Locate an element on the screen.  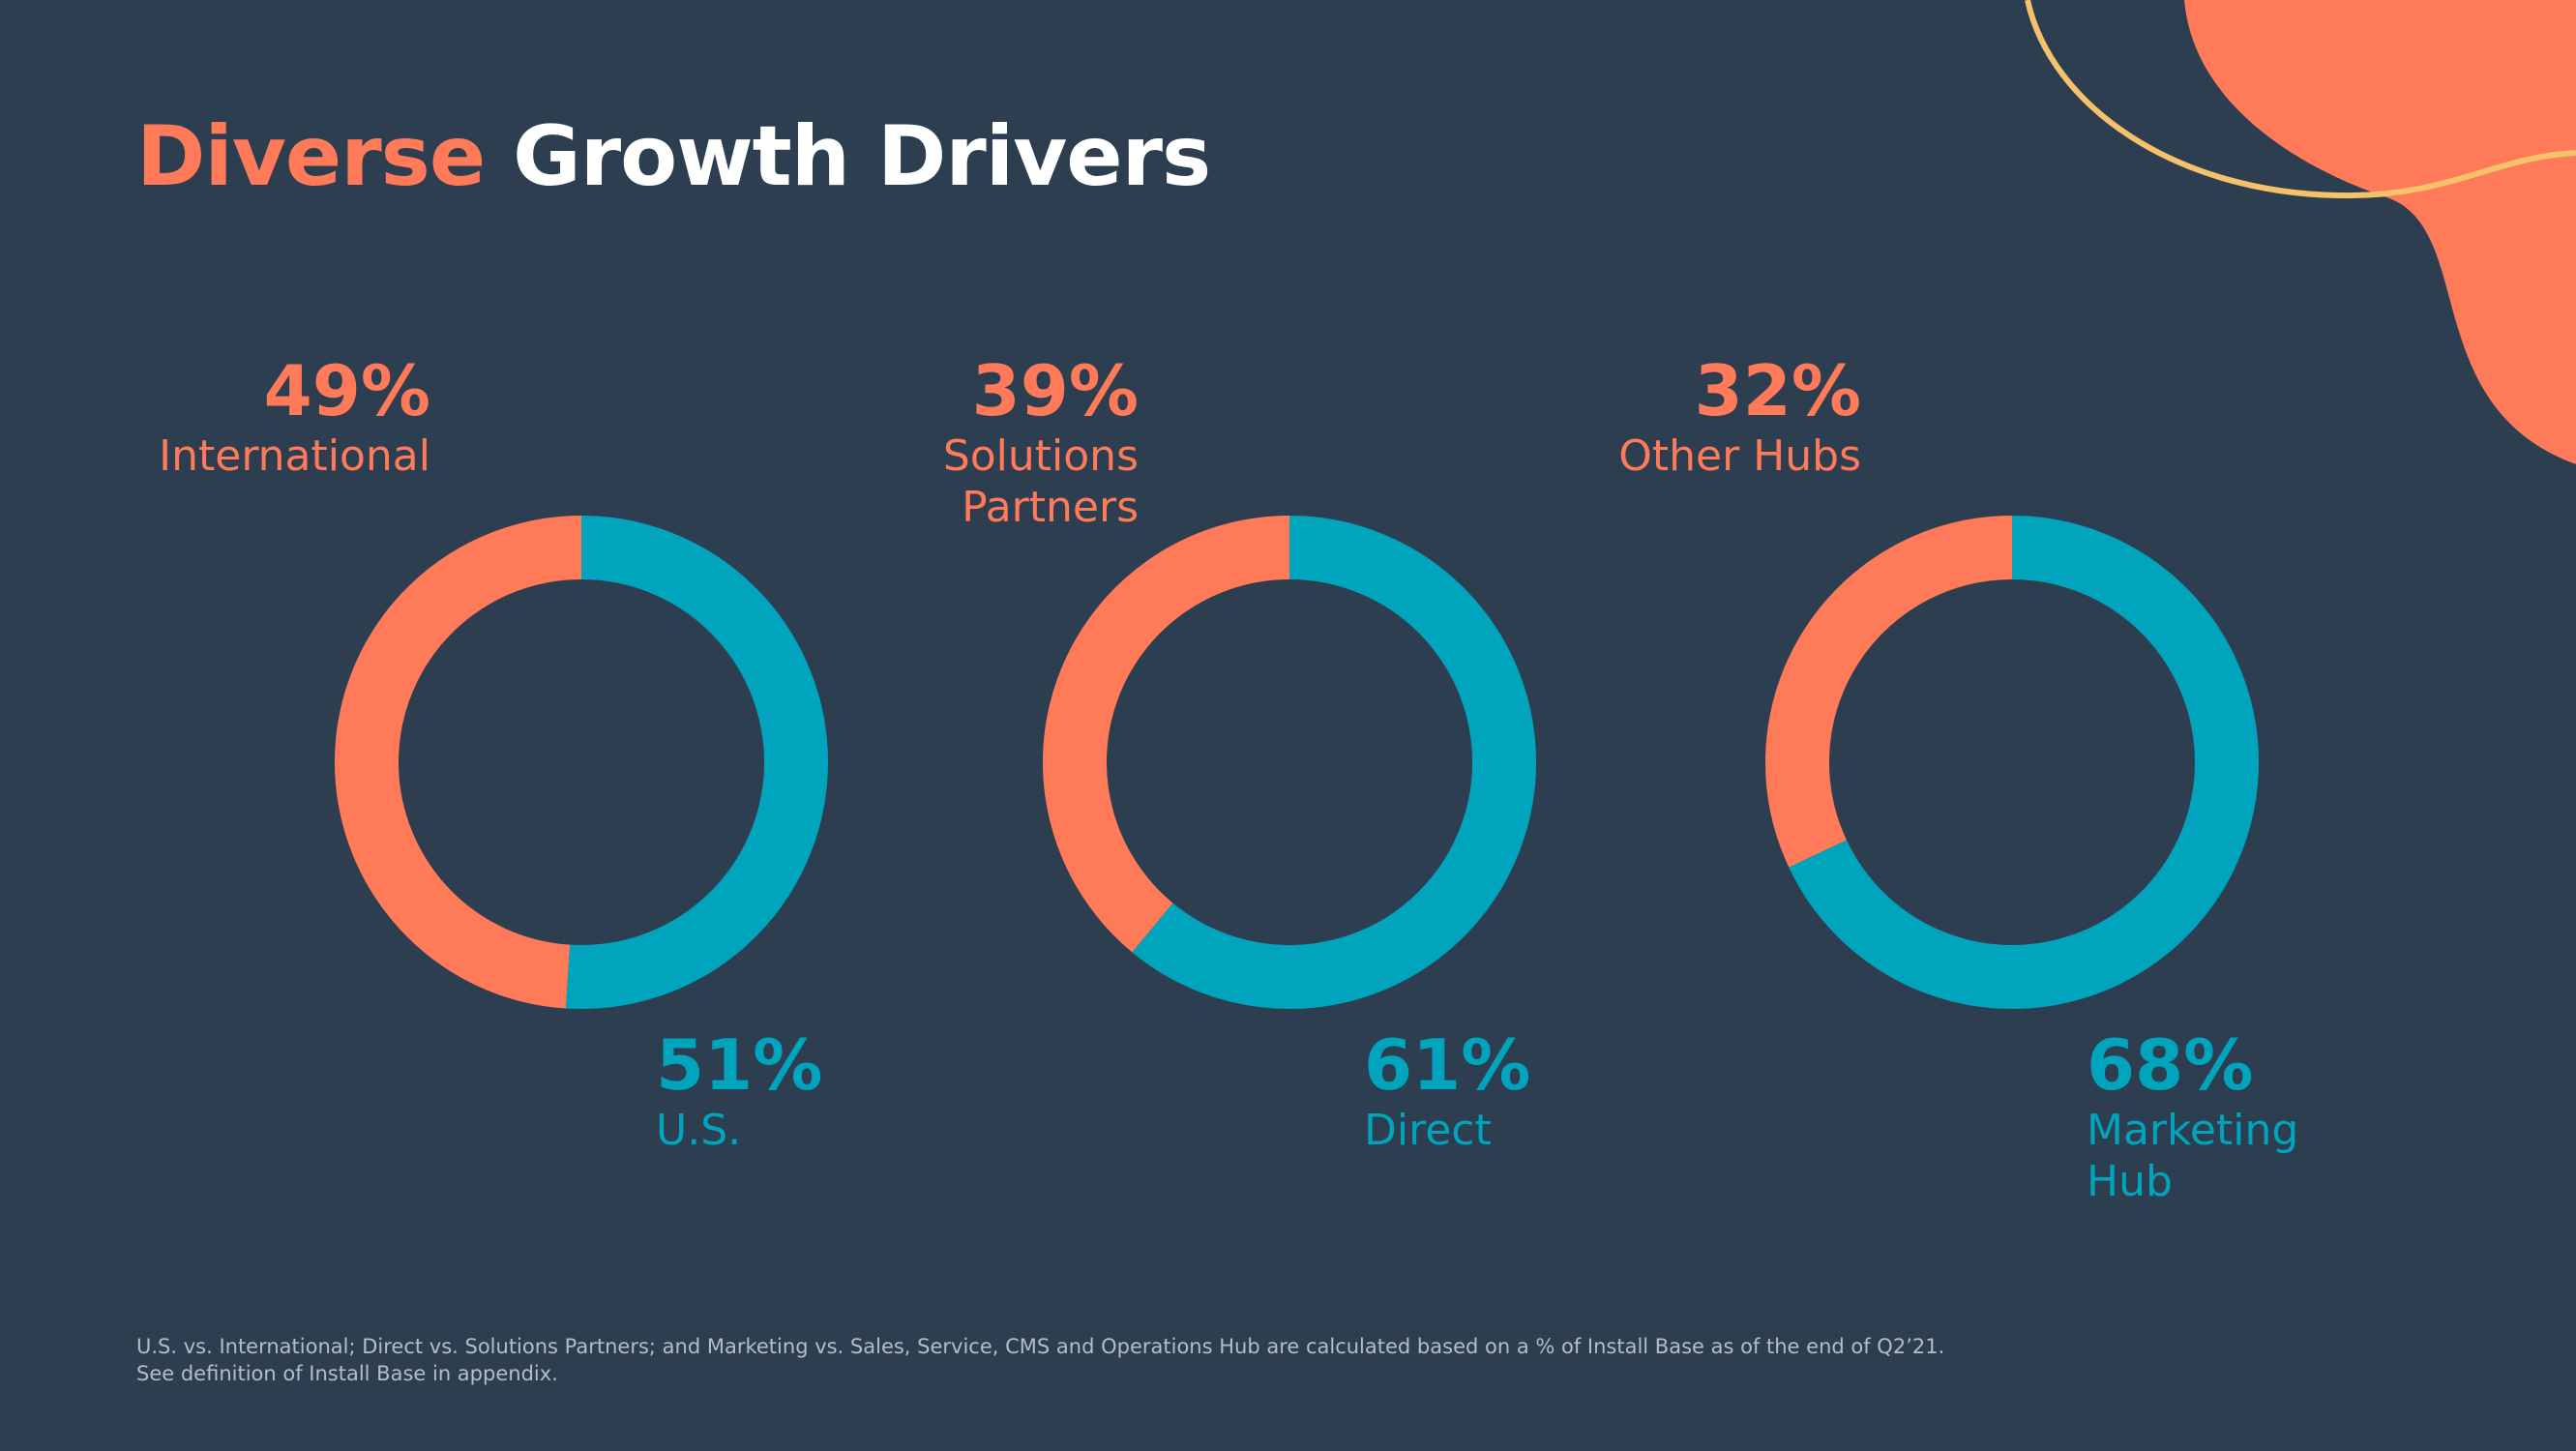
segment-label: 32% Other Hubs is located at coordinates (1696, 417).